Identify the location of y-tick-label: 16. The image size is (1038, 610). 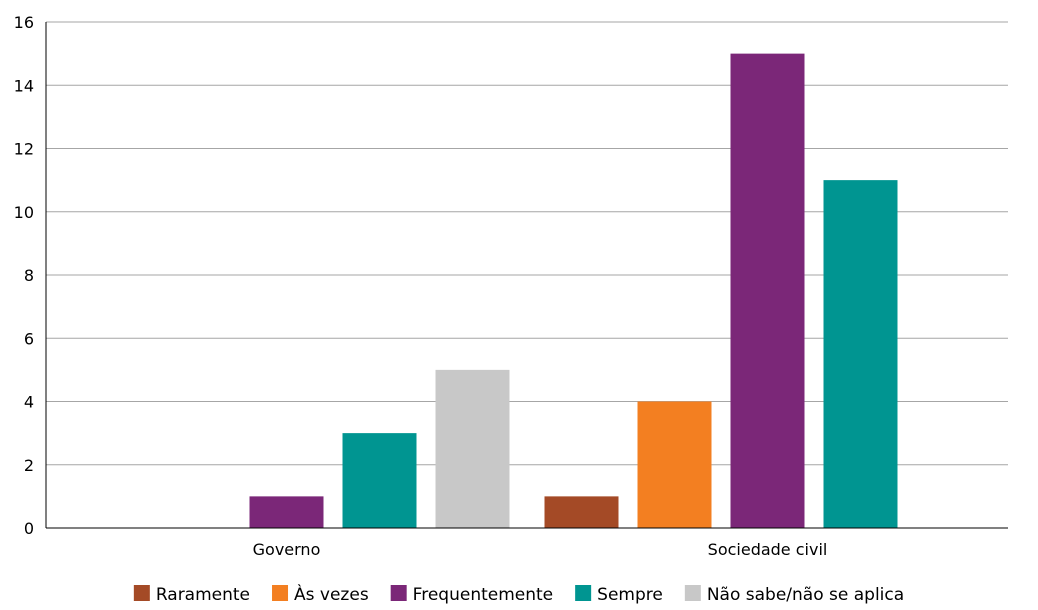
(24, 22).